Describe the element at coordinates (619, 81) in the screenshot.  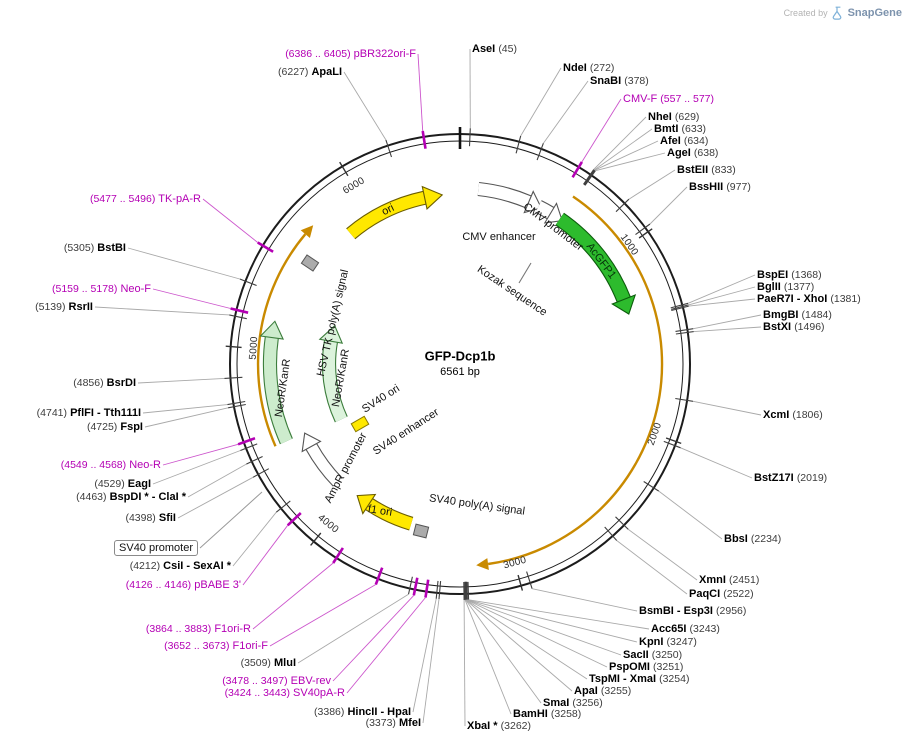
I see `site-label-snabi: SnaBI (378)` at that location.